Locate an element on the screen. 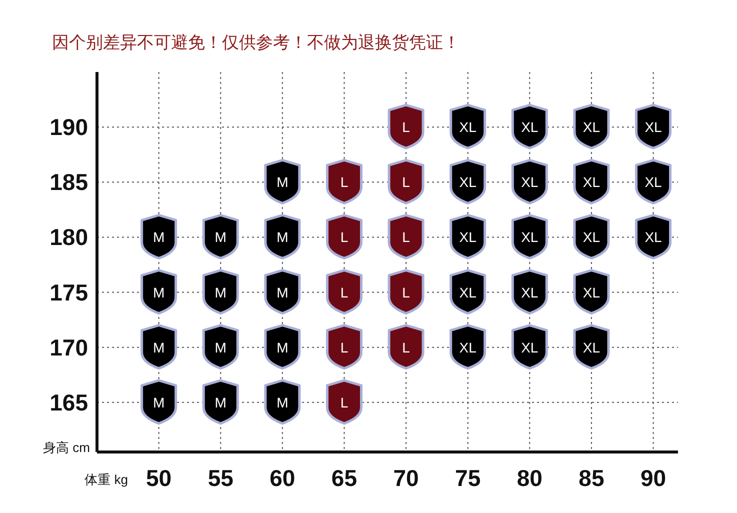 This screenshot has width=737, height=513. series-label: XL is located at coordinates (591, 292).